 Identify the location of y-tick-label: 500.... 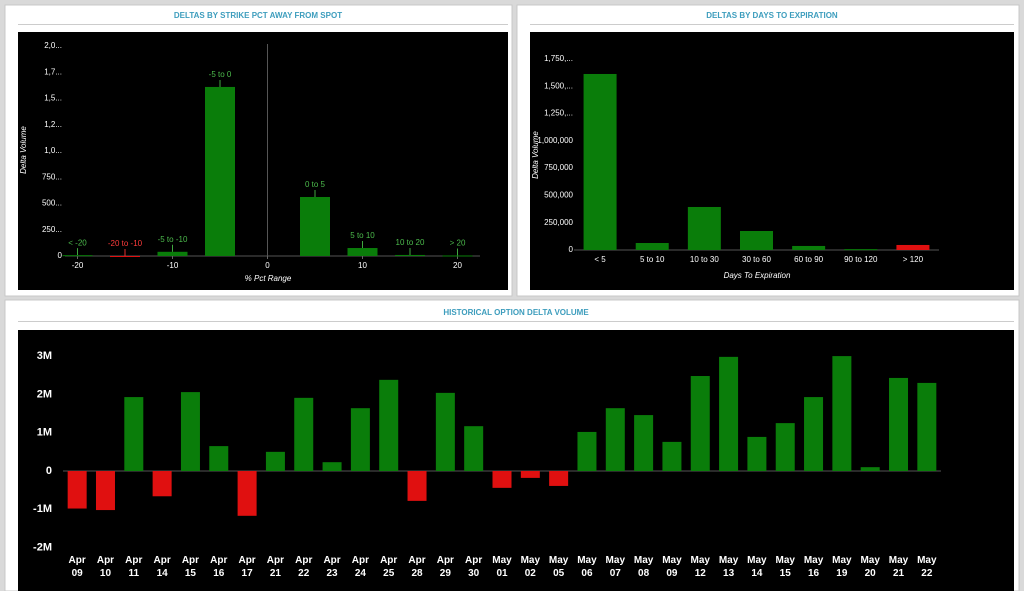
(52, 203).